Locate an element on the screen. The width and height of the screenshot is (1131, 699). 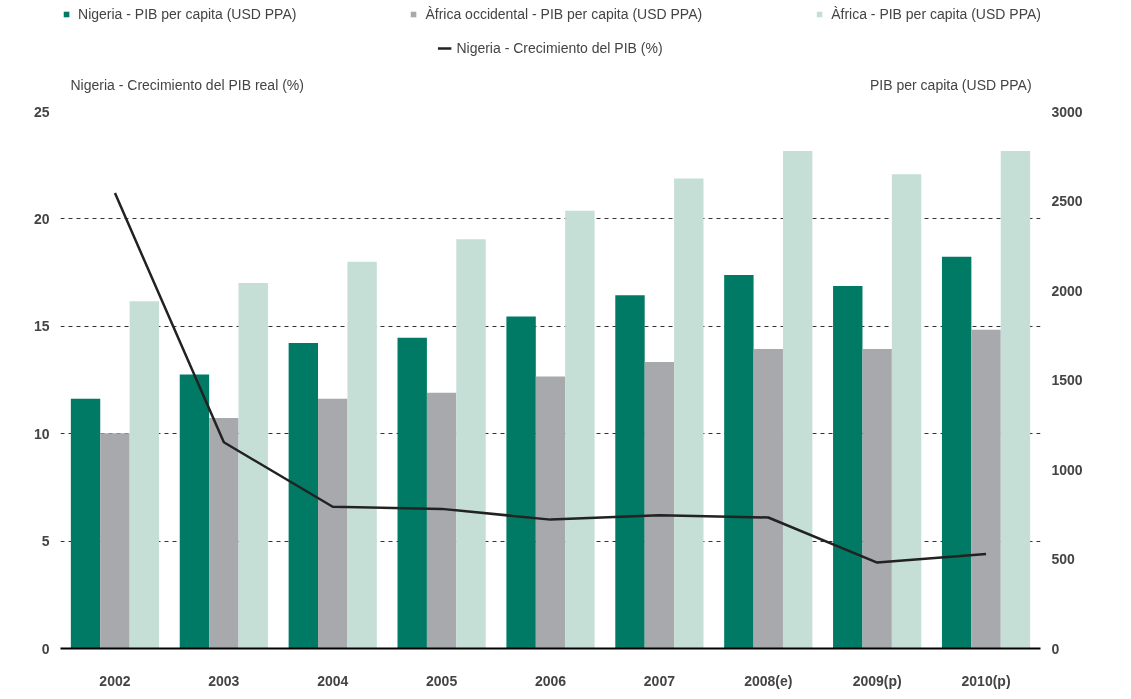
y-tick-label: 15 is located at coordinates (41, 326).